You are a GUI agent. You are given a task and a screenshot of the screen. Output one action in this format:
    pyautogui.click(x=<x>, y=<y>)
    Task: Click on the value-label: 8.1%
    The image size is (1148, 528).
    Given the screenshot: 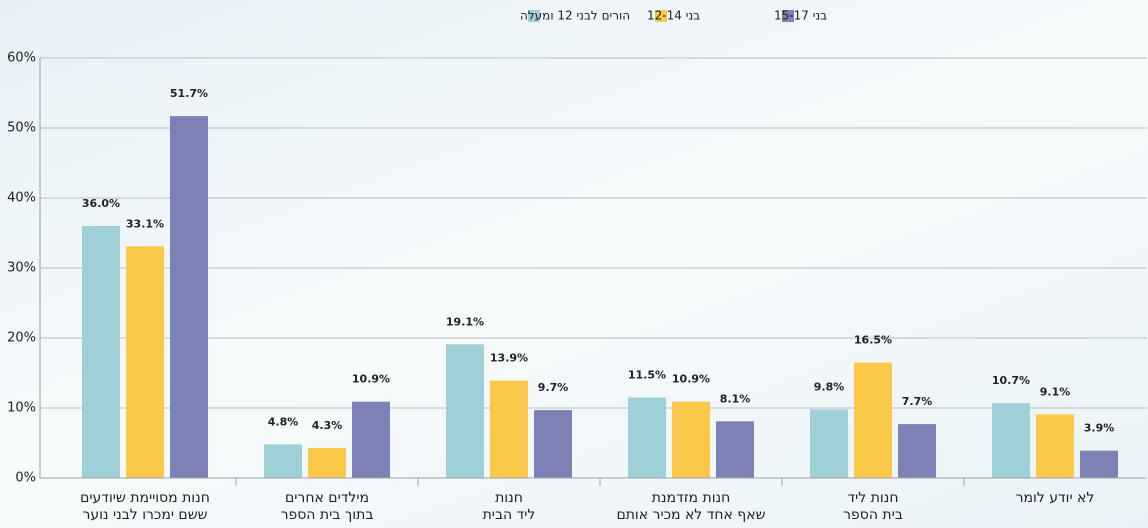 What is the action you would take?
    pyautogui.click(x=735, y=398)
    